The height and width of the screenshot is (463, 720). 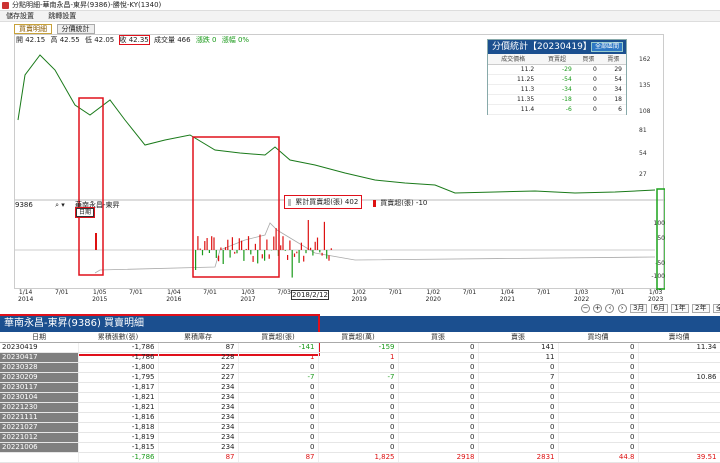 I want to click on detail-total-cell: 44.8, so click(x=598, y=458).